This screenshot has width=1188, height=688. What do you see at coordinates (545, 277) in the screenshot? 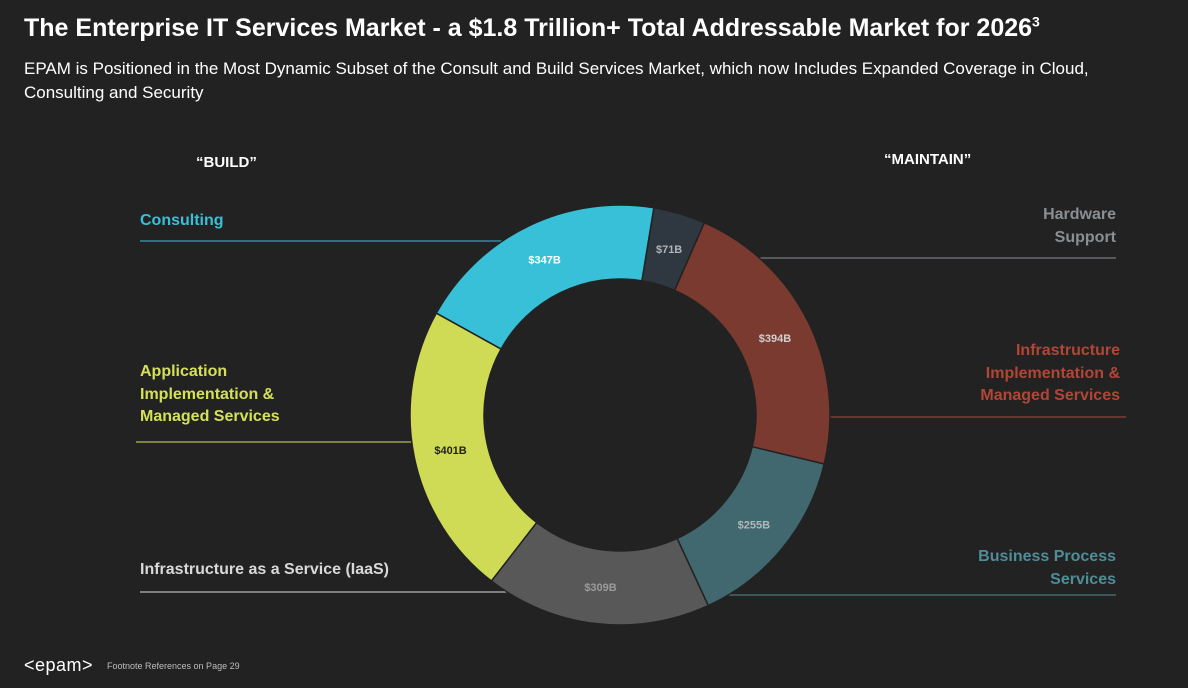
I see `donut-segment-consulting` at bounding box center [545, 277].